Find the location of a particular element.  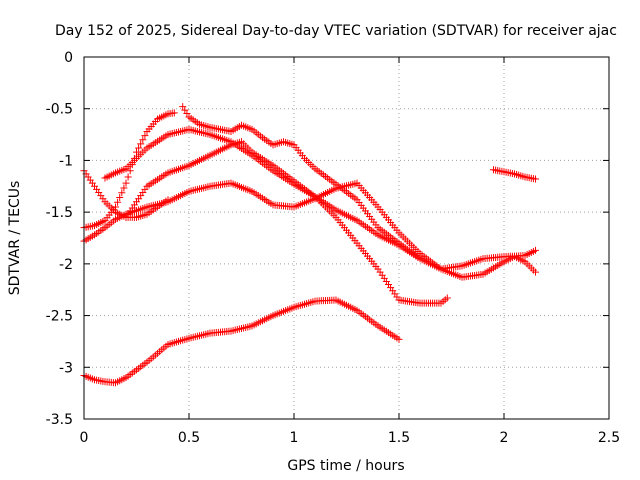

y-tick-label: 0 is located at coordinates (68, 58).